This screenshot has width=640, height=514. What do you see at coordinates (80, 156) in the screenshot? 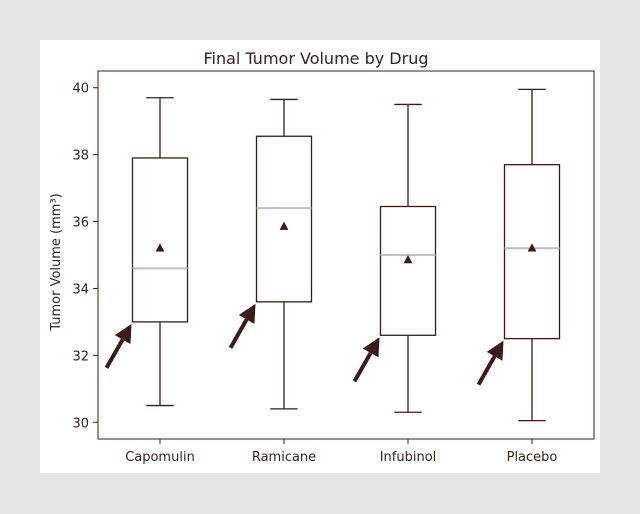
I see `y-tick-label: 38` at bounding box center [80, 156].